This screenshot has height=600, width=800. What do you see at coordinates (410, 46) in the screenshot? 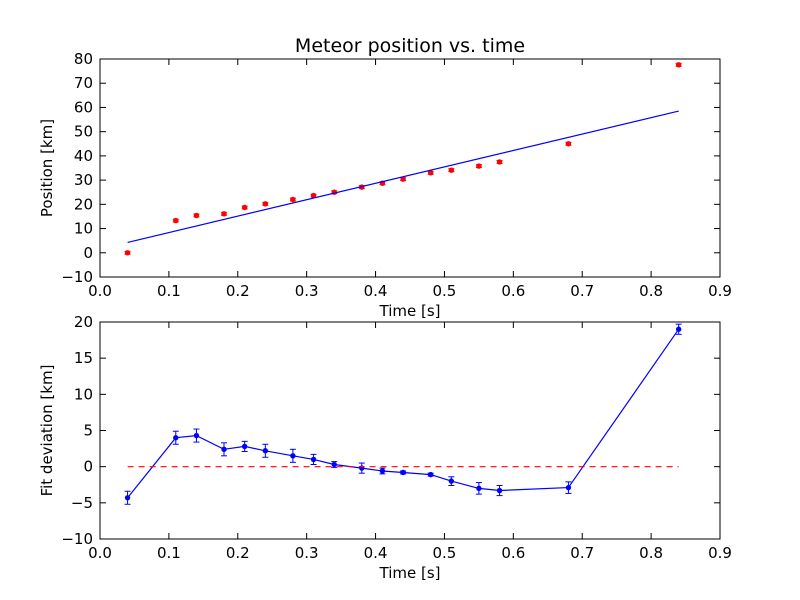
I see `chart-title: Meteor position vs. time` at bounding box center [410, 46].